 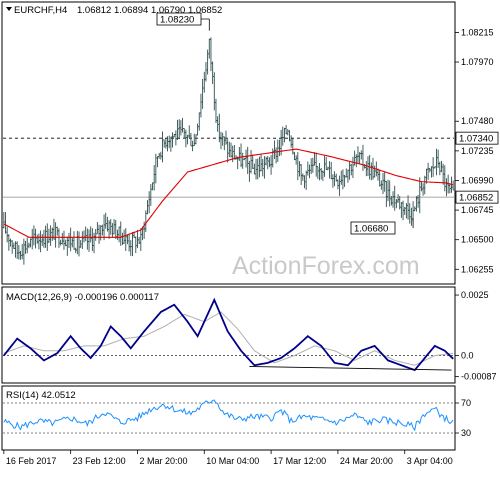 I want to click on macd-trendline, so click(x=350, y=368).